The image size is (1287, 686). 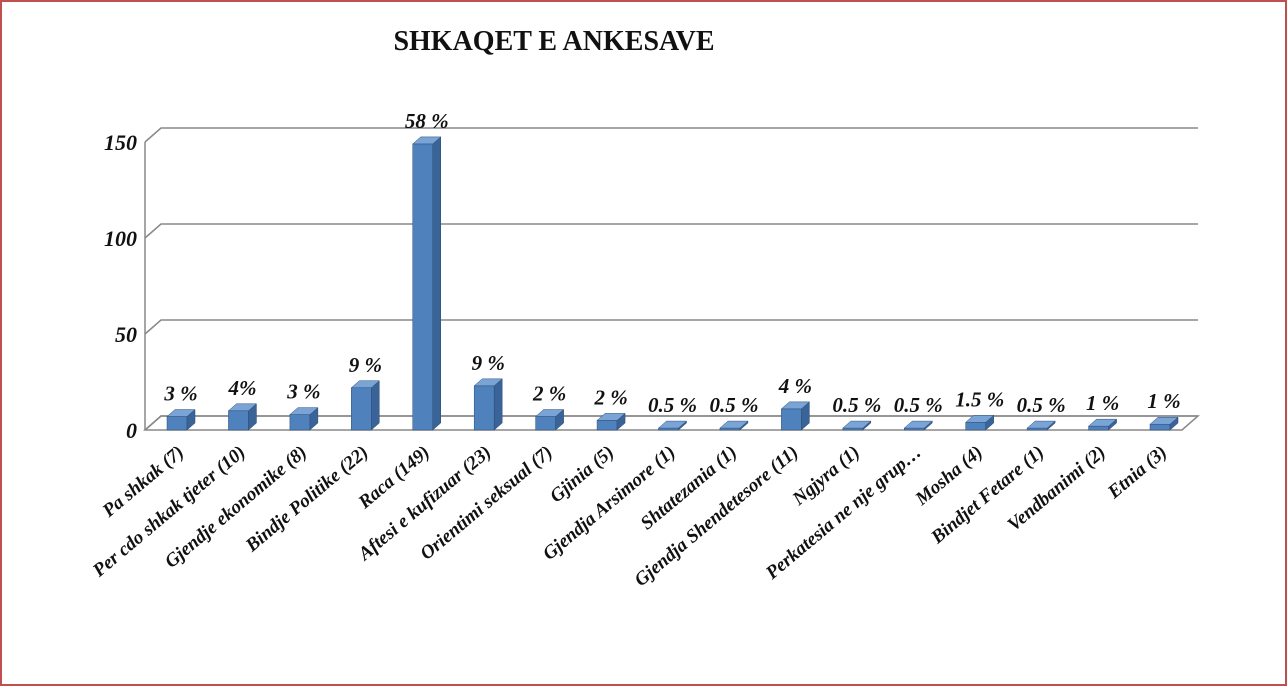 I want to click on x-tick-label: Bindjet Fetare (1), so click(x=988, y=495).